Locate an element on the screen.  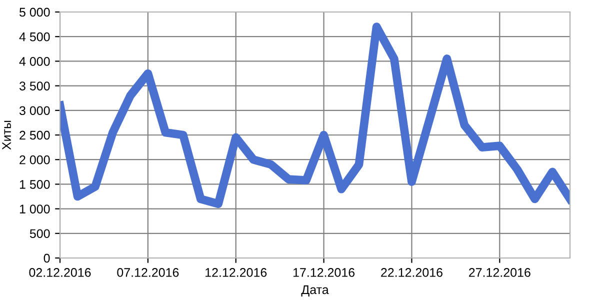
x-tick-label: 22.12.2016 is located at coordinates (411, 272).